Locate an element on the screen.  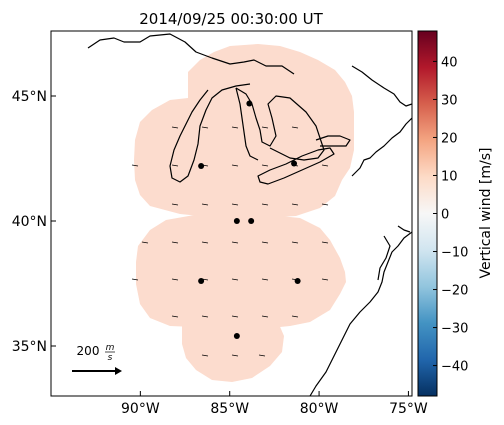
latitude-tick-label: 40°N is located at coordinates (29, 222).